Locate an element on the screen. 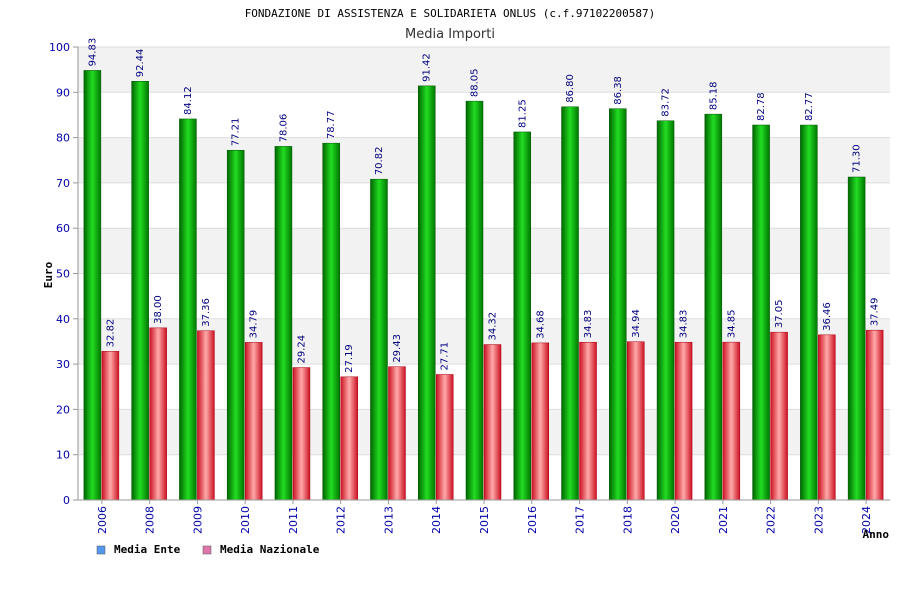  value-label-media-ente: 81.25 is located at coordinates (522, 113).